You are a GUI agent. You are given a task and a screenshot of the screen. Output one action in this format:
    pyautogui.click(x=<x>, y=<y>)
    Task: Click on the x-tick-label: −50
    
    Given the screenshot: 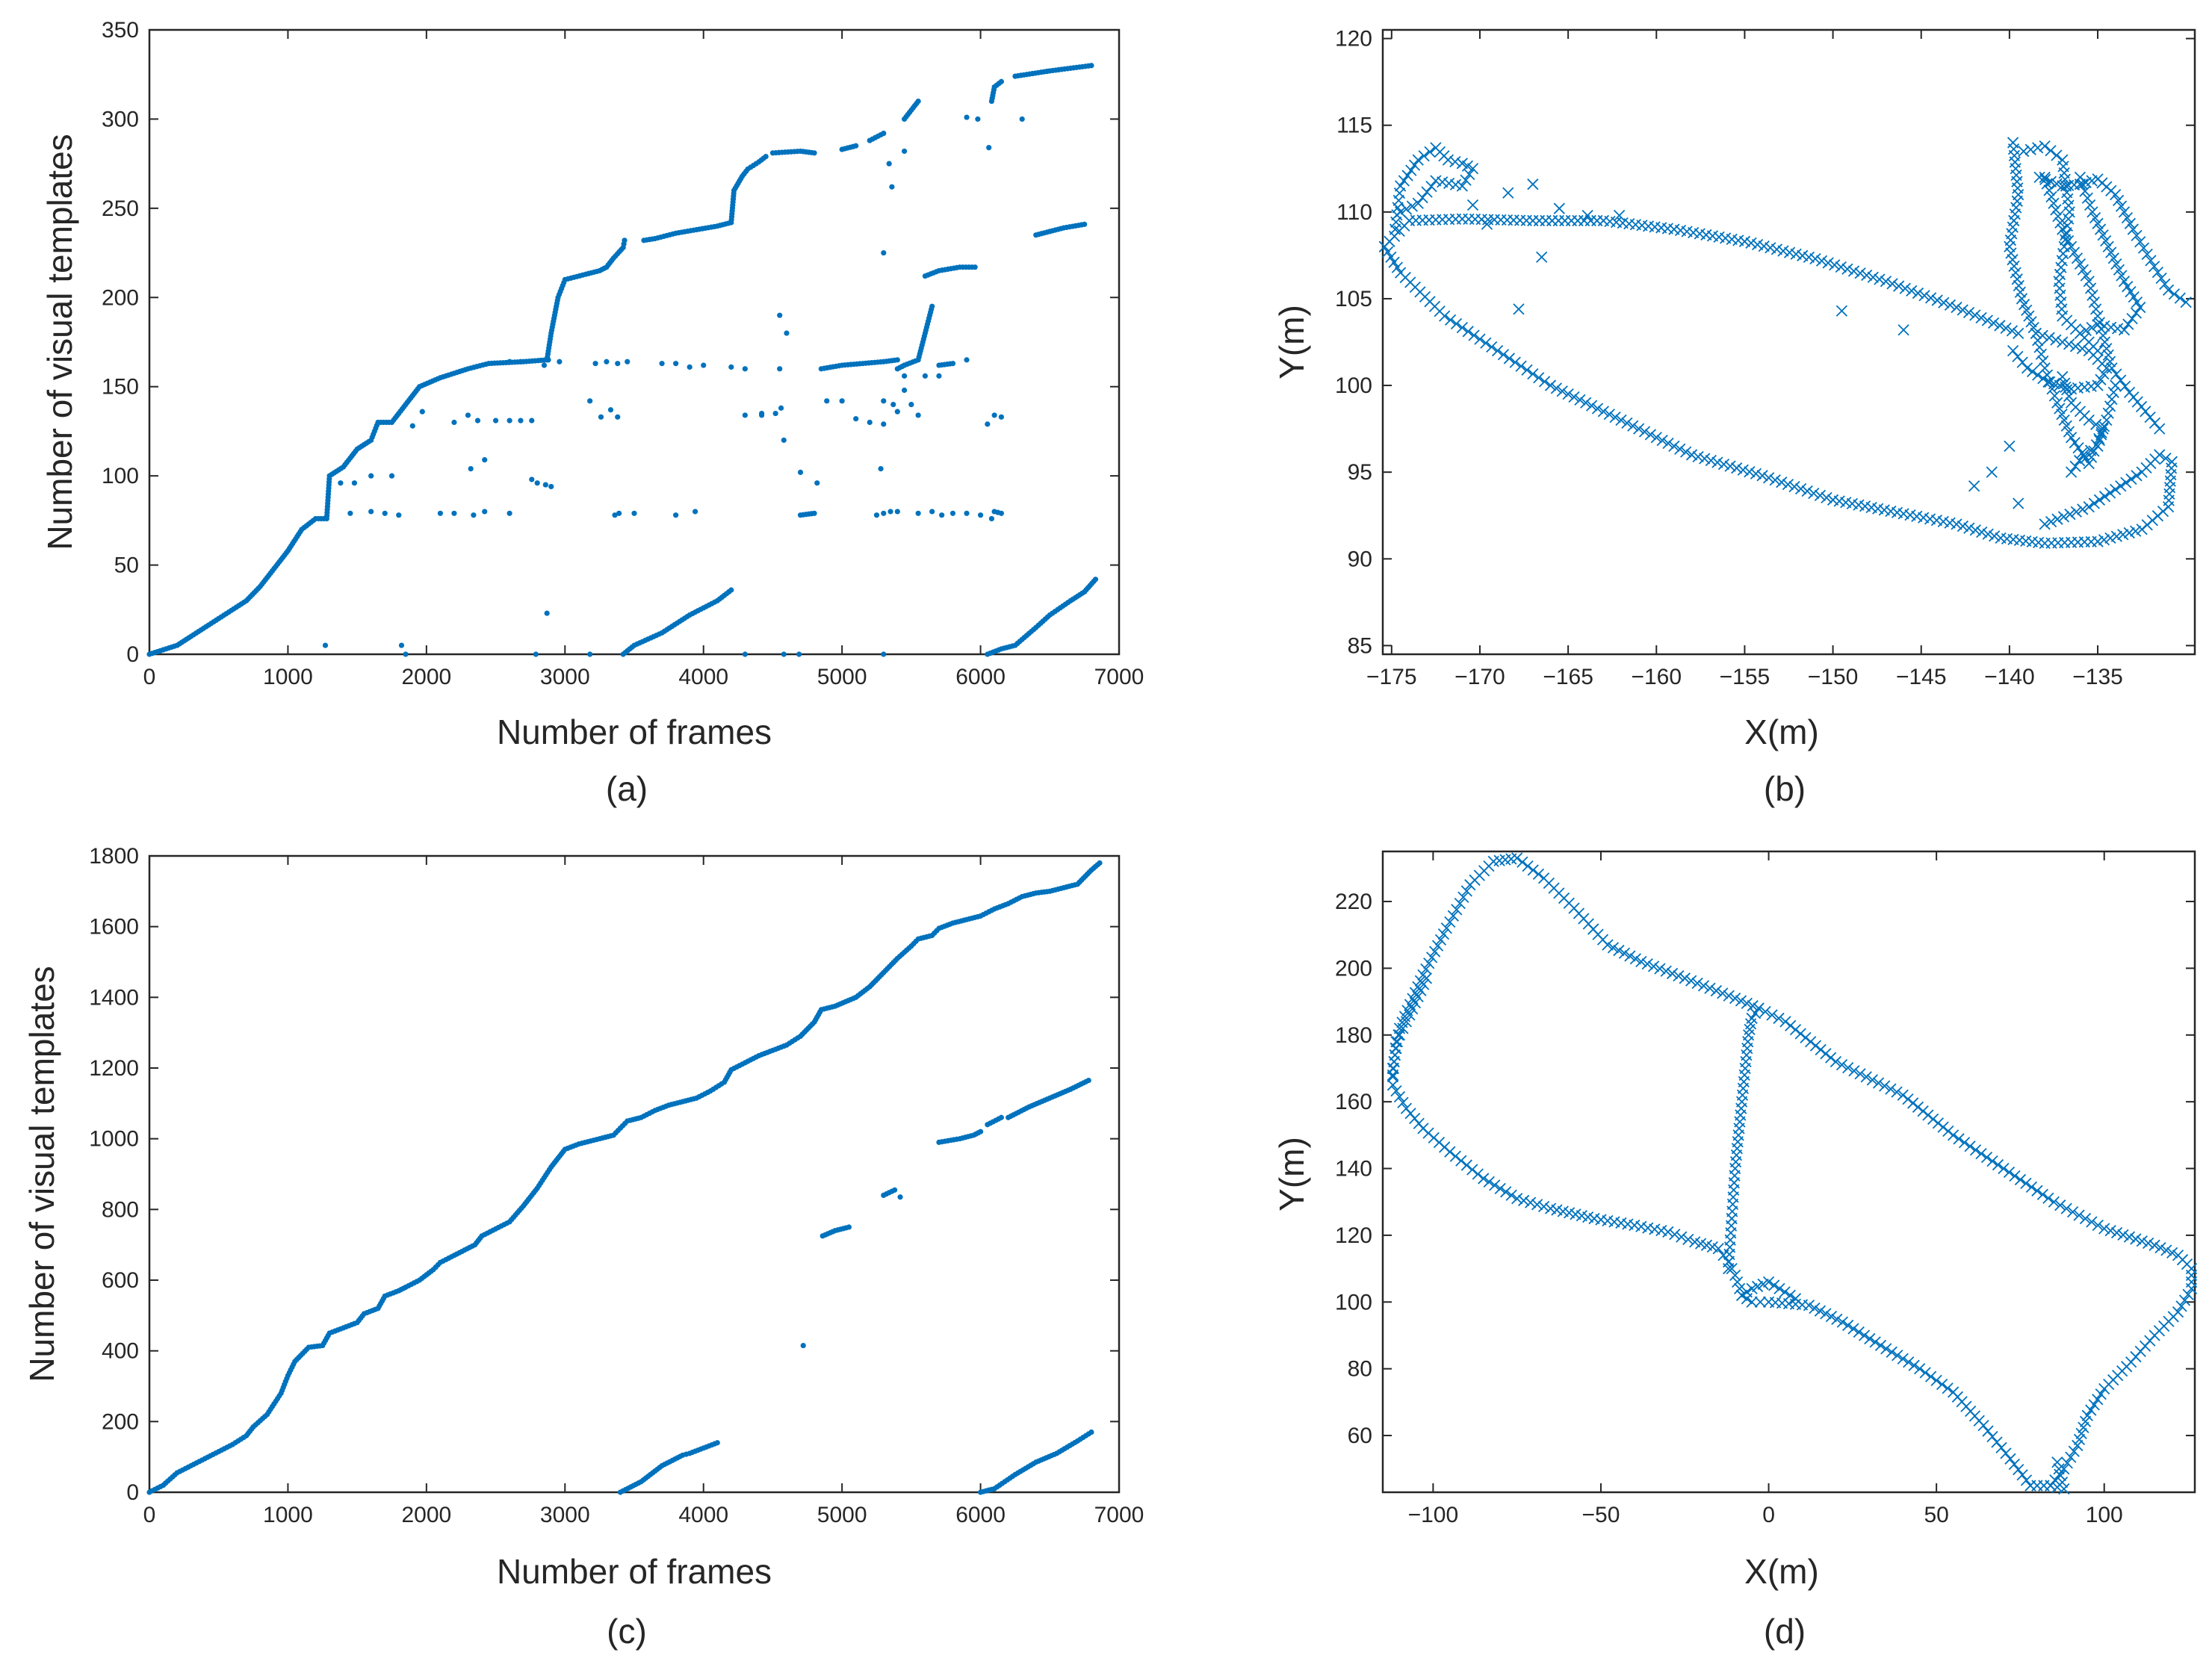 What is the action you would take?
    pyautogui.click(x=1601, y=1515)
    